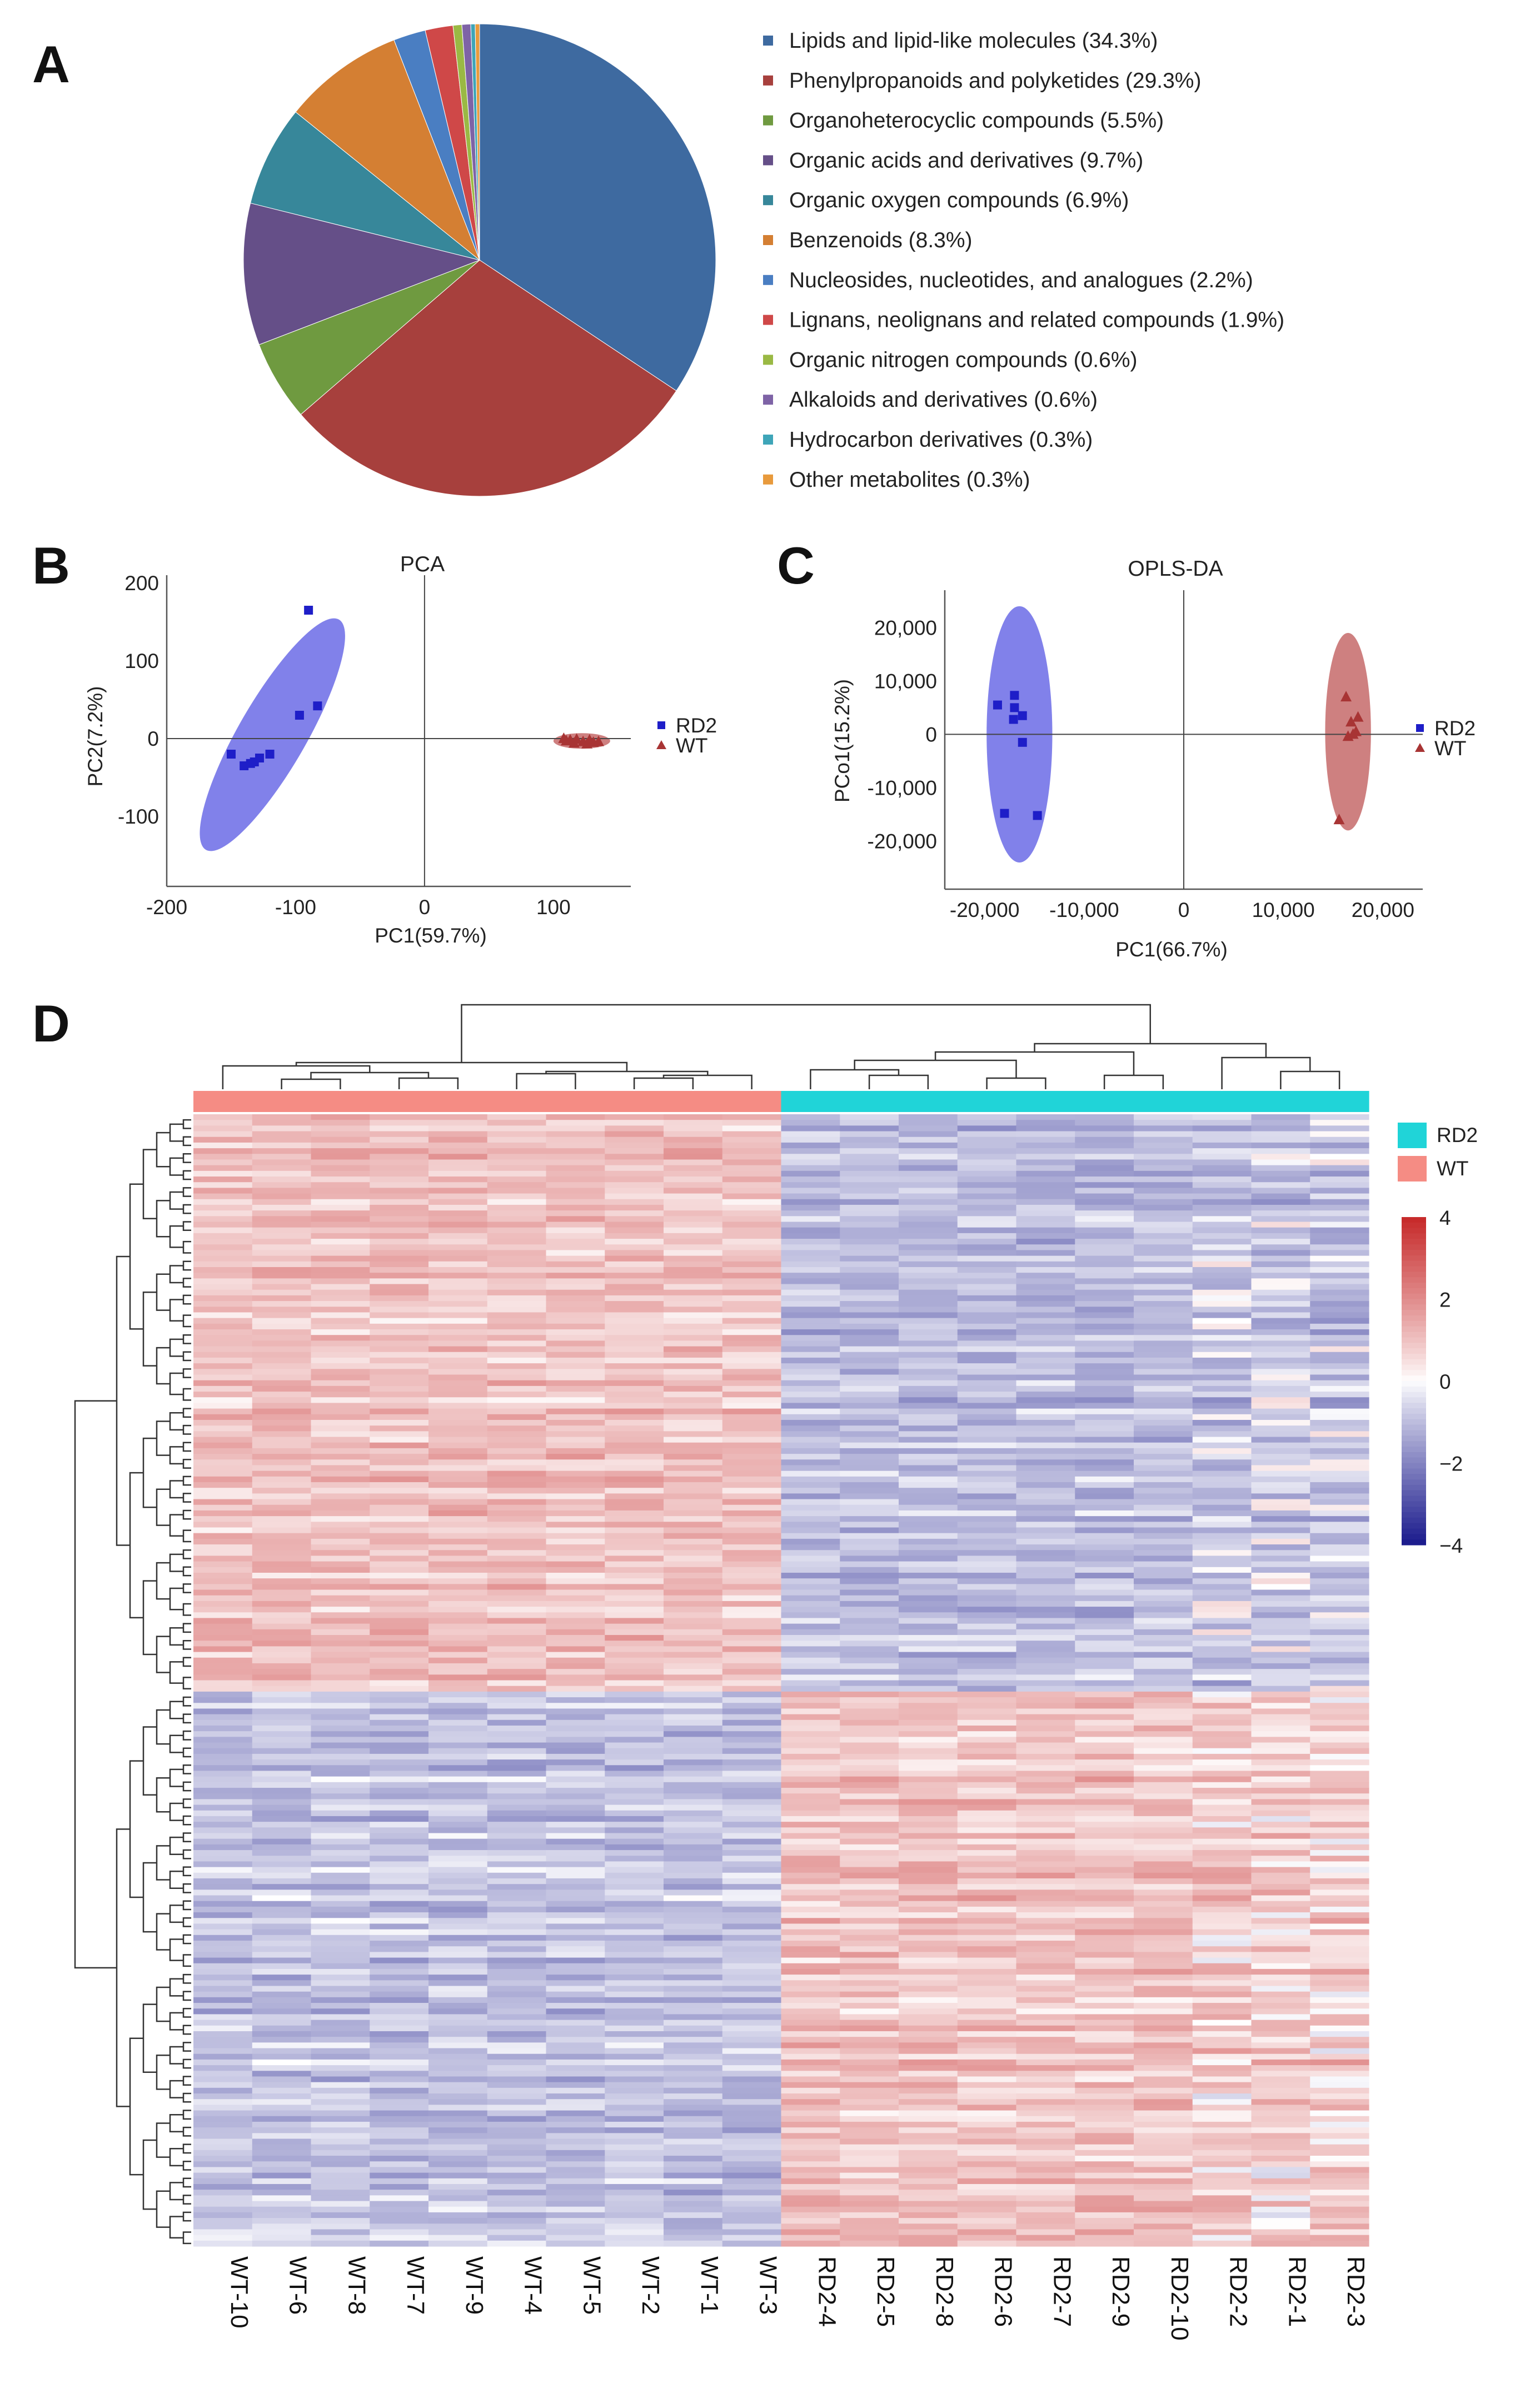 Image resolution: width=1540 pixels, height=2383 pixels. What do you see at coordinates (1451, 1546) in the screenshot?
I see `colorbar-tick-label: −4` at bounding box center [1451, 1546].